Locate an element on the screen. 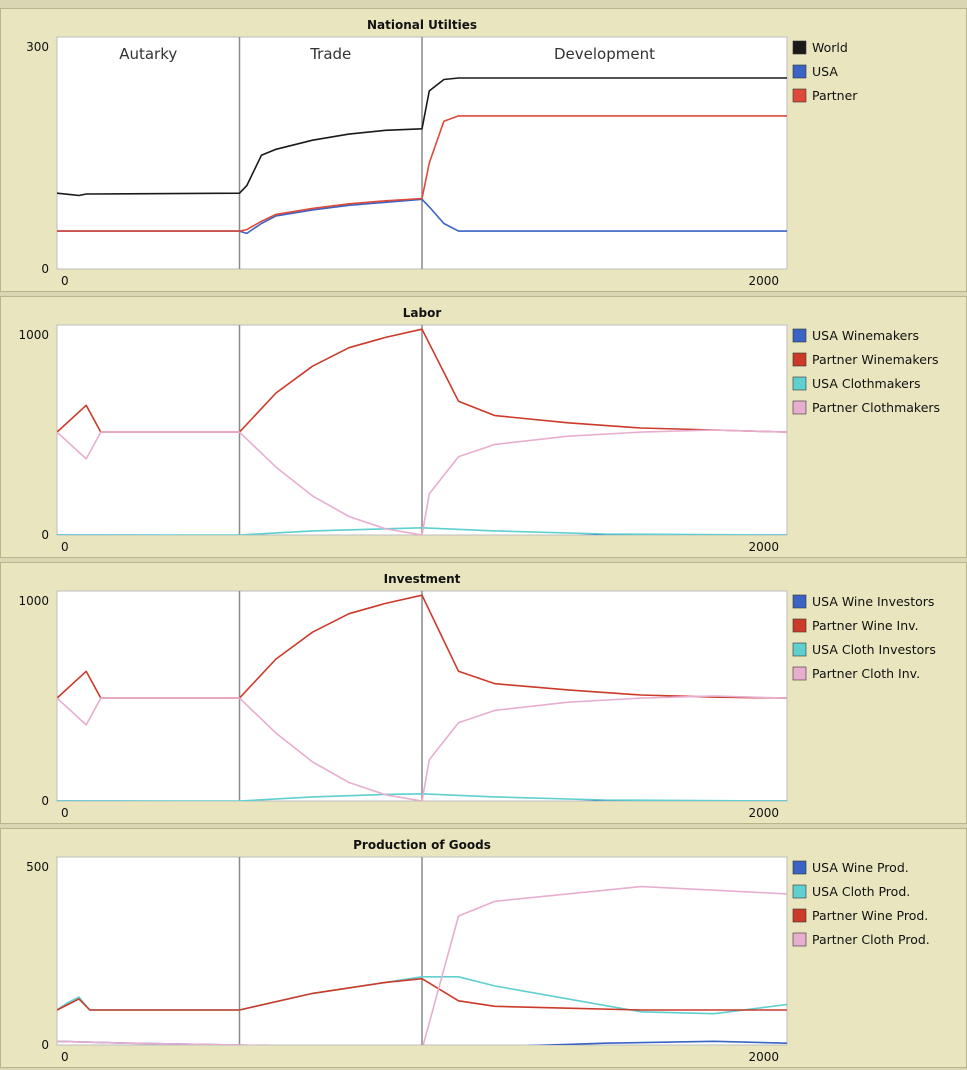 The height and width of the screenshot is (1070, 967). series-line-partner-clothmakers is located at coordinates (422, 482).